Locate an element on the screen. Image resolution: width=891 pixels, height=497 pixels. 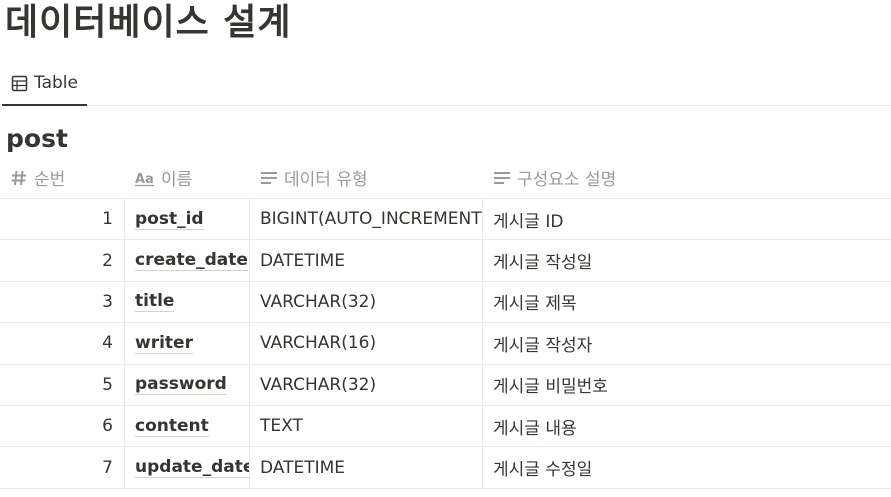
cell-number: 2 is located at coordinates (62, 260).